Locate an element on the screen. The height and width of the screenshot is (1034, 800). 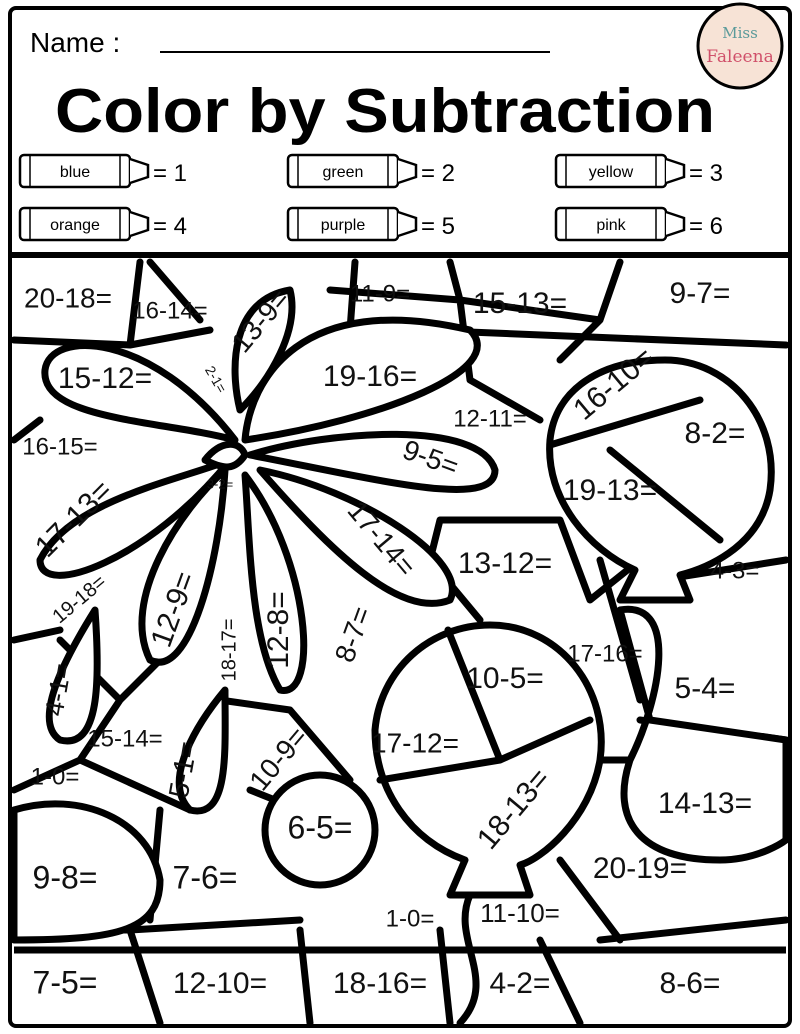
problem-label: 20-18= is located at coordinates (68, 297).